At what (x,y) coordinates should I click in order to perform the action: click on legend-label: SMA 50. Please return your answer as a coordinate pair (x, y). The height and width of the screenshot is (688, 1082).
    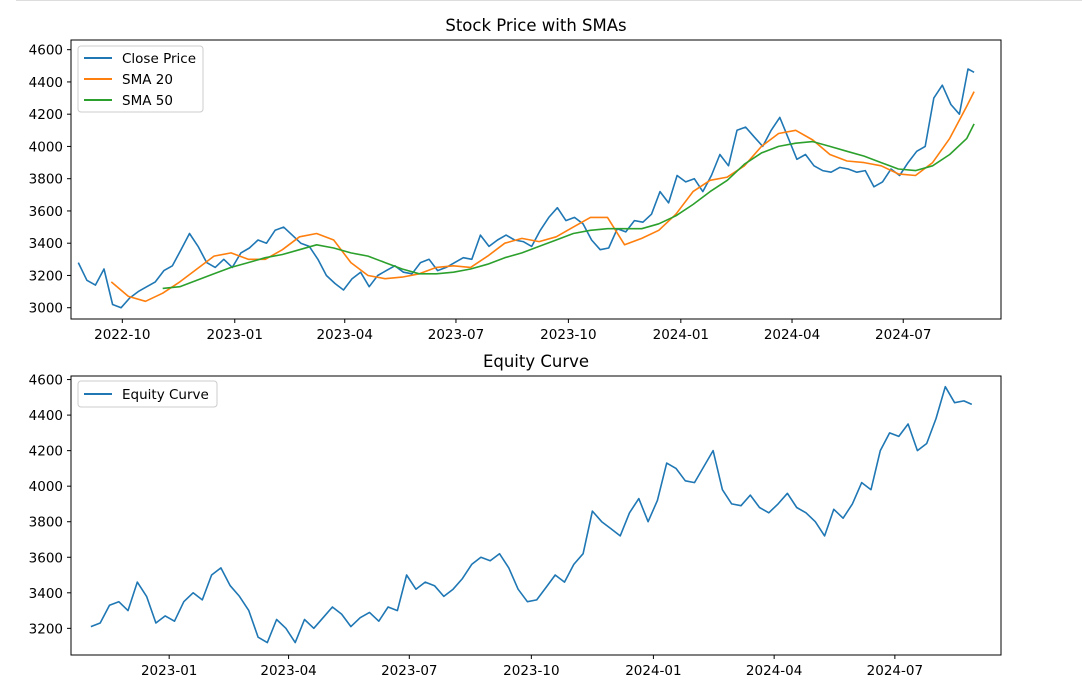
    Looking at the image, I should click on (147, 101).